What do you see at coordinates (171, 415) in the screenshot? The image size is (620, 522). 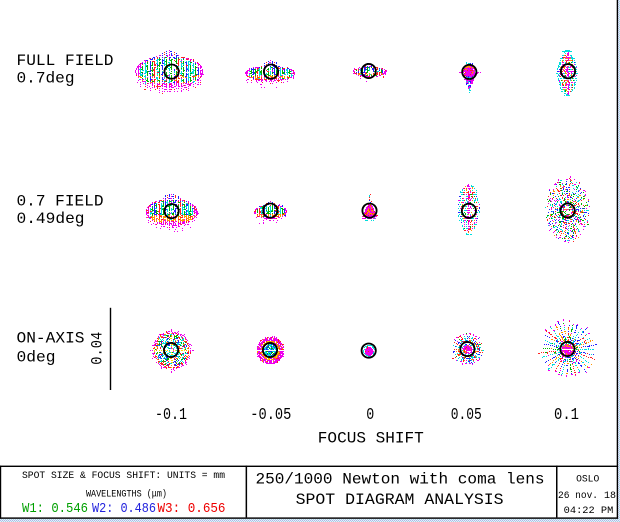 I see `svg-text: -0.1` at bounding box center [171, 415].